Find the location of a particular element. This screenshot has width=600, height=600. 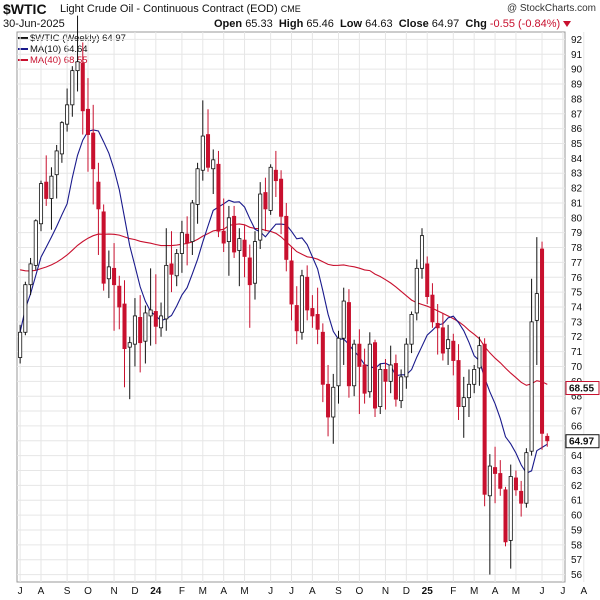

ma40-last-tag-text: 68.55 is located at coordinates (581, 389).